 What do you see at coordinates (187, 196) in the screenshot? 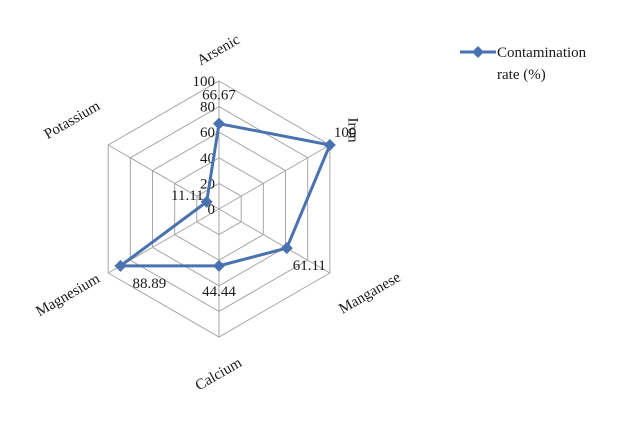
I see `data-label-potassium: 11.11` at bounding box center [187, 196].